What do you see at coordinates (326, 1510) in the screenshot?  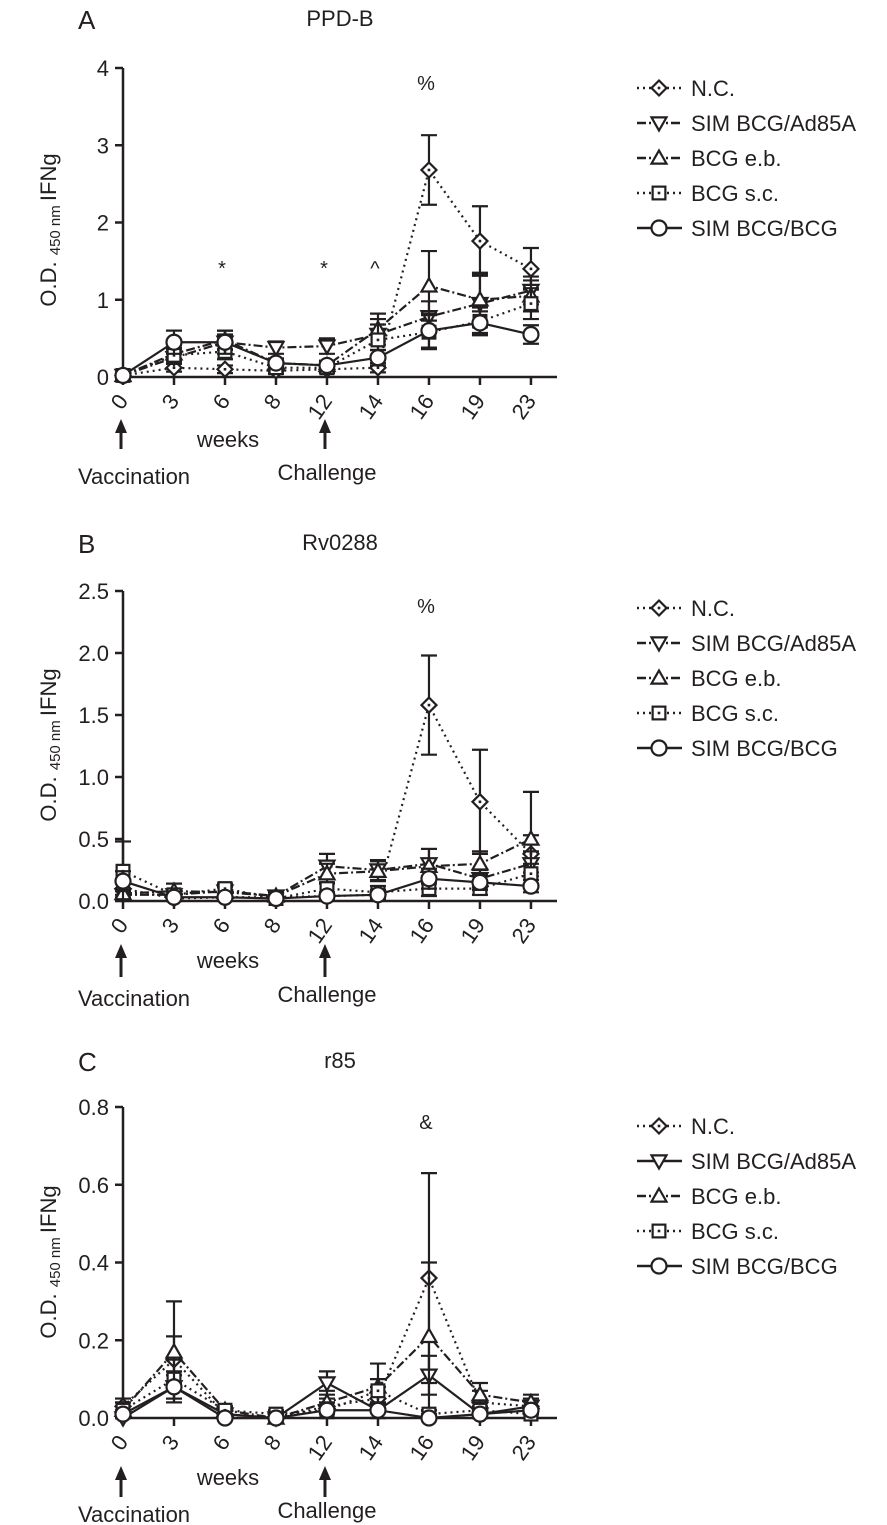 I see `challenge-label: Challenge` at bounding box center [326, 1510].